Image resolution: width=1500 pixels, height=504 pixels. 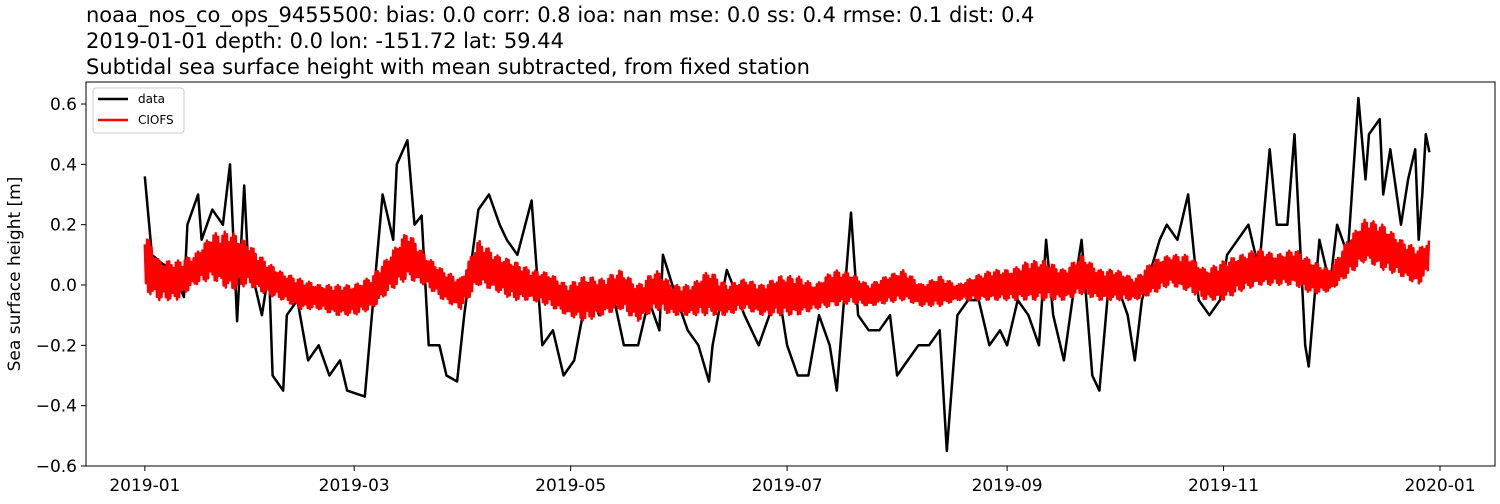 I want to click on legend-label-ciofs: CIOFS, so click(x=156, y=120).